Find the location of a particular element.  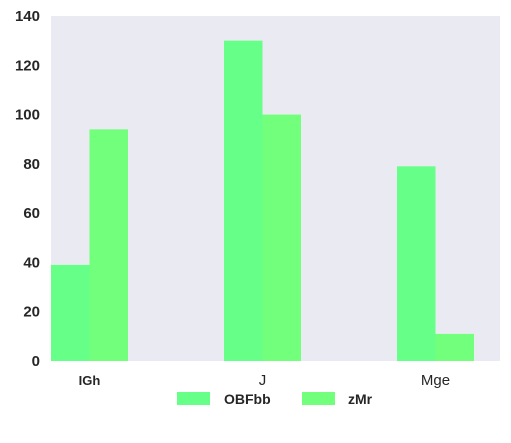

legend: OBFbb zMr is located at coordinates (275, 399).